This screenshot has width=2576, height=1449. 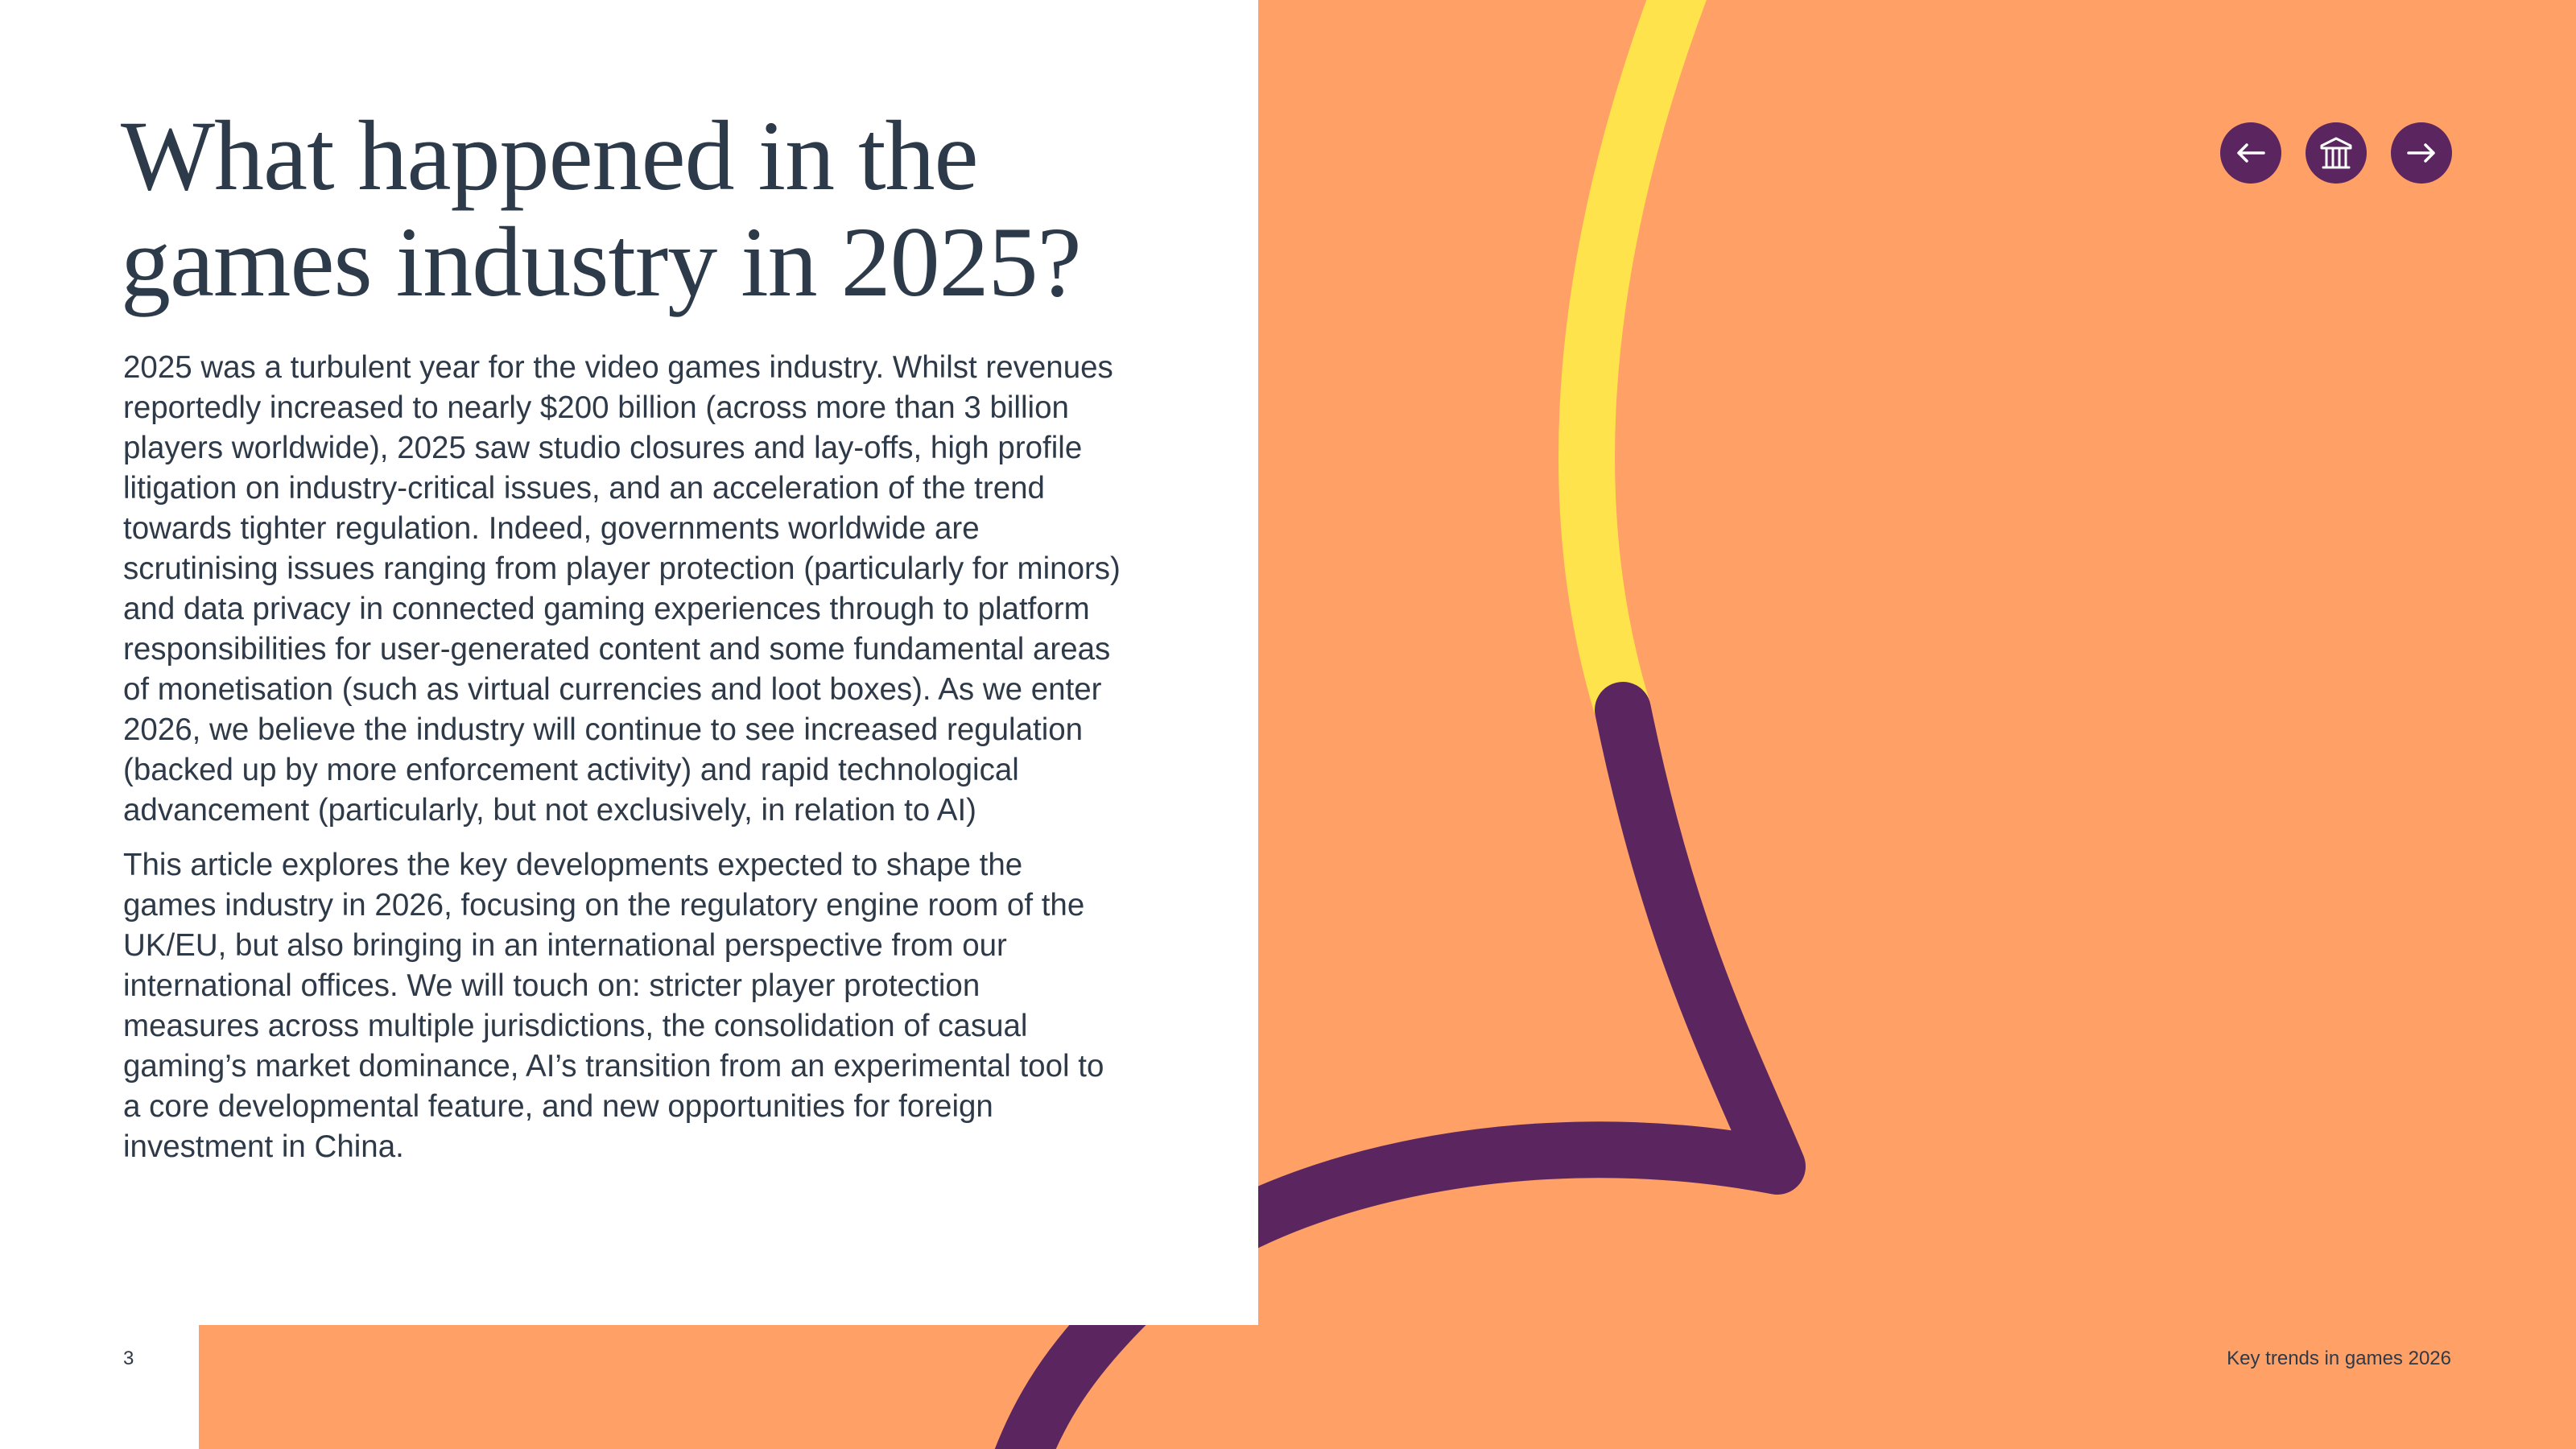 I want to click on navigation, so click(x=2336, y=153).